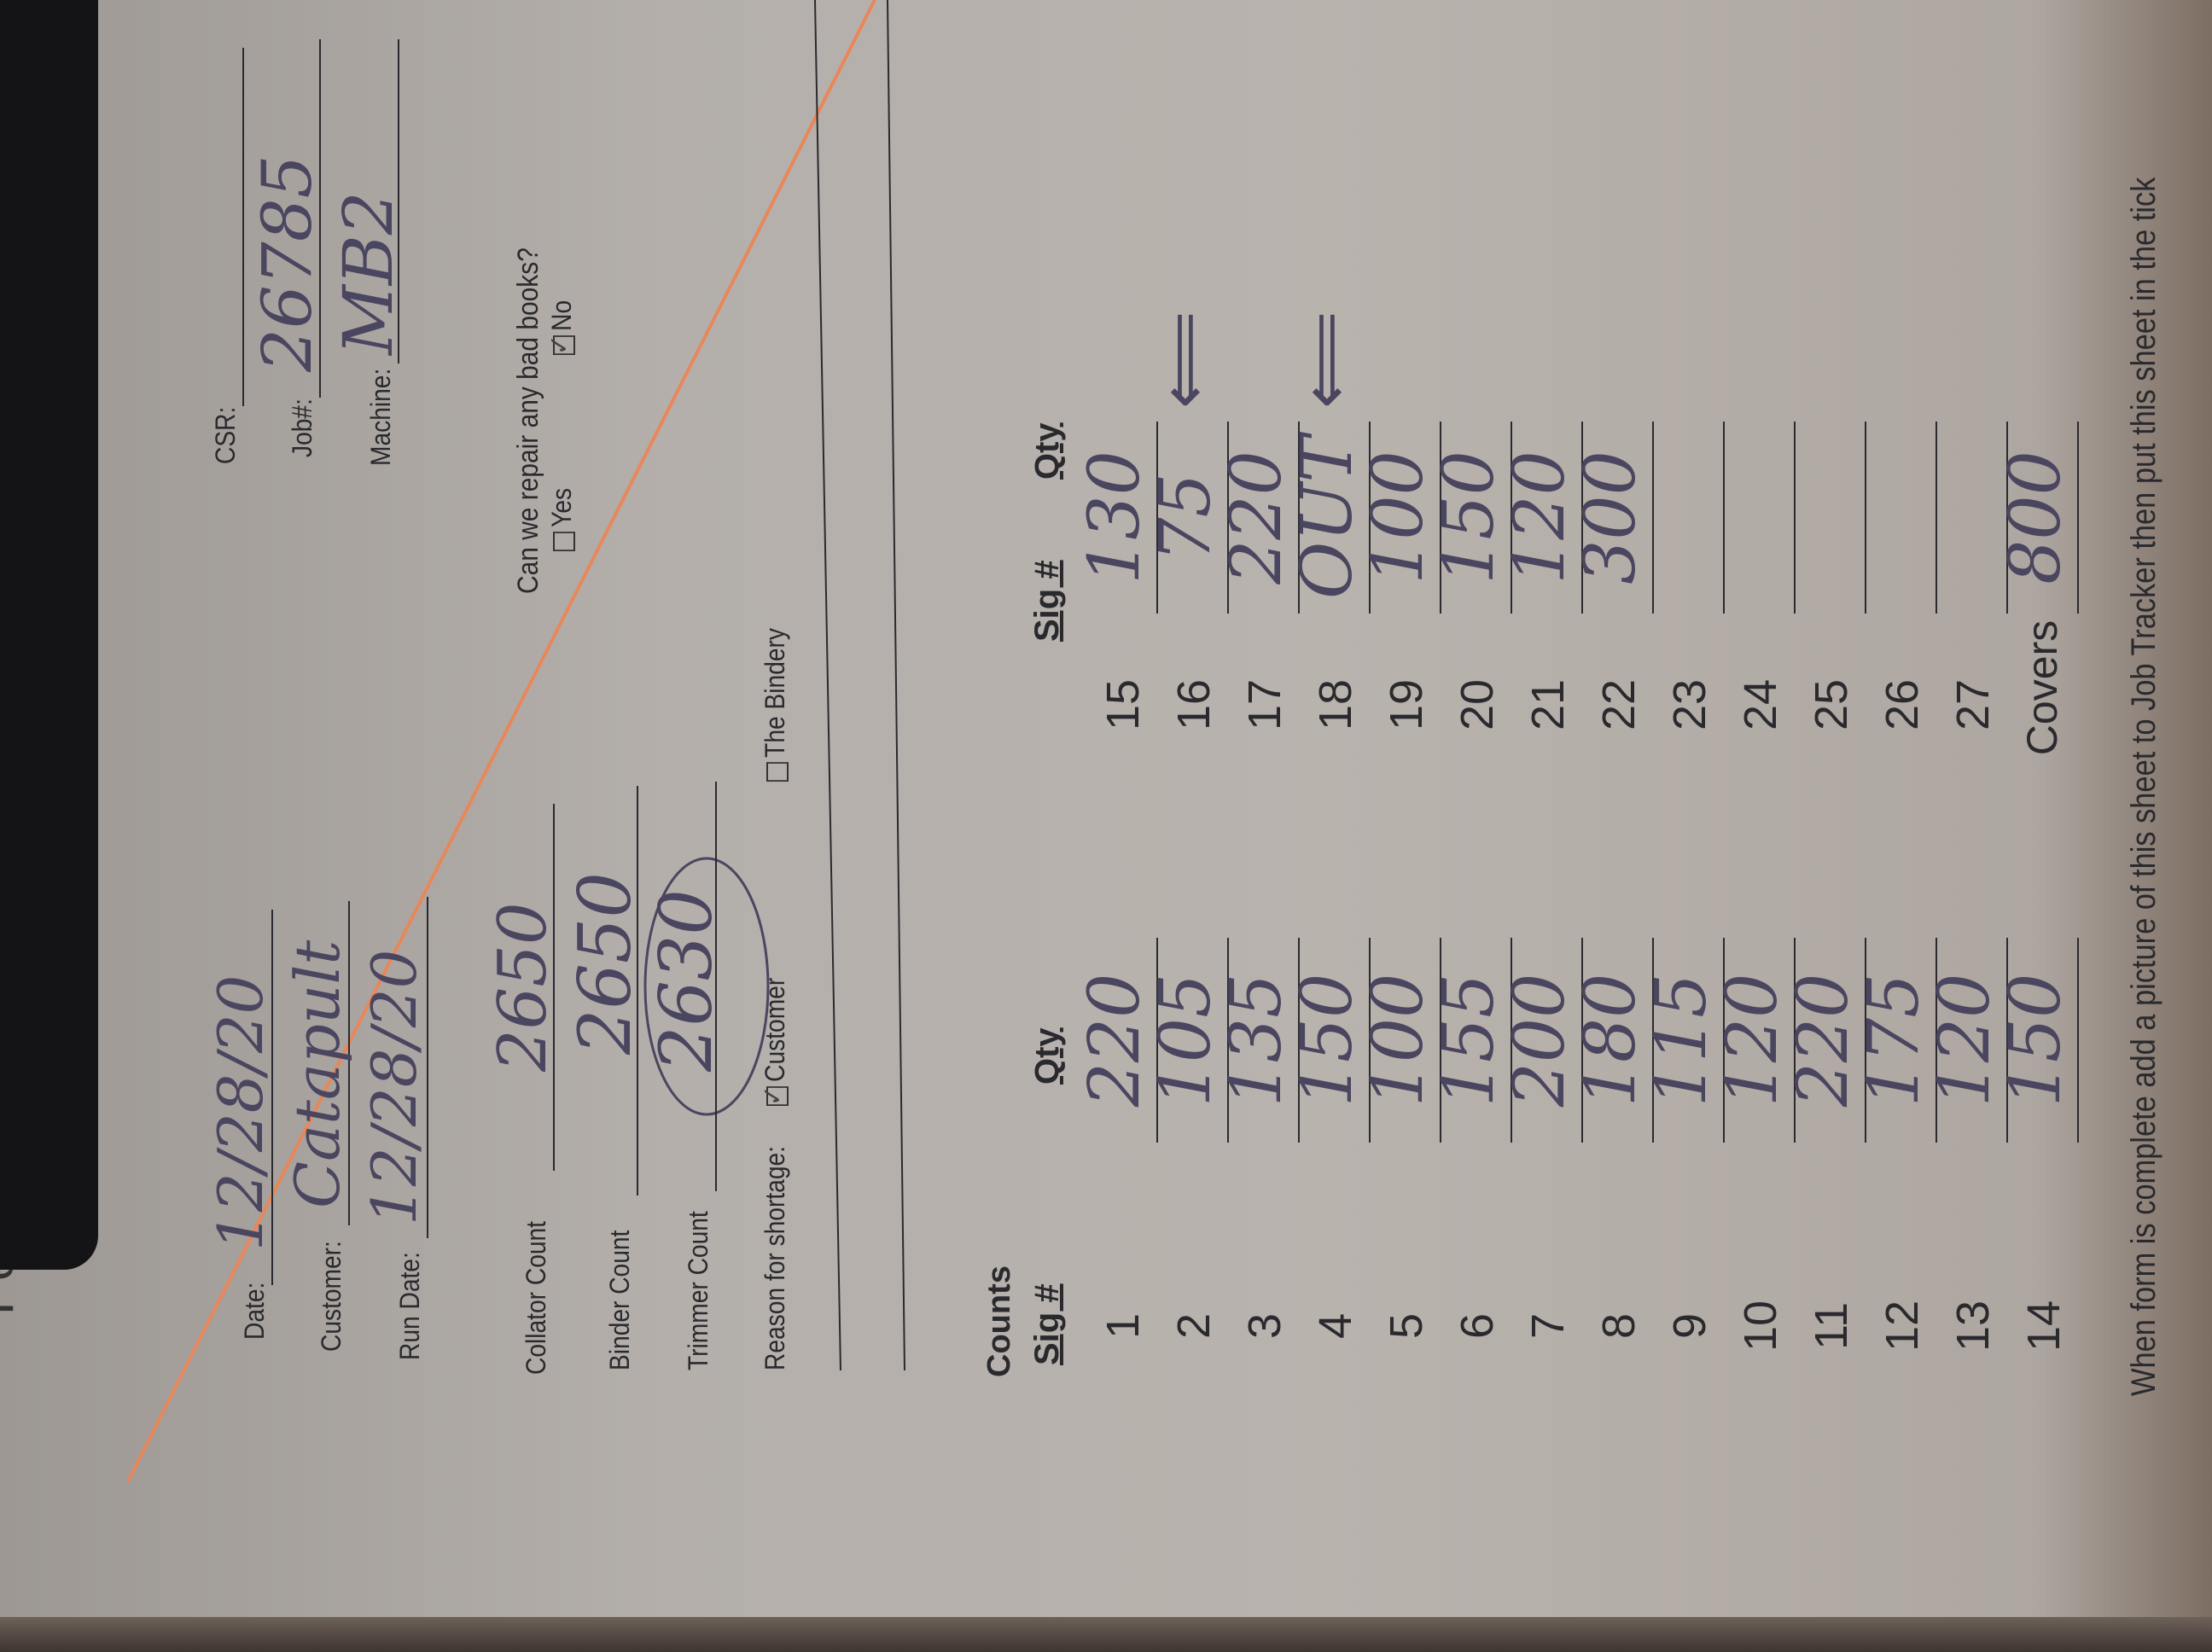  I want to click on sig-number: 21, so click(1548, 704).